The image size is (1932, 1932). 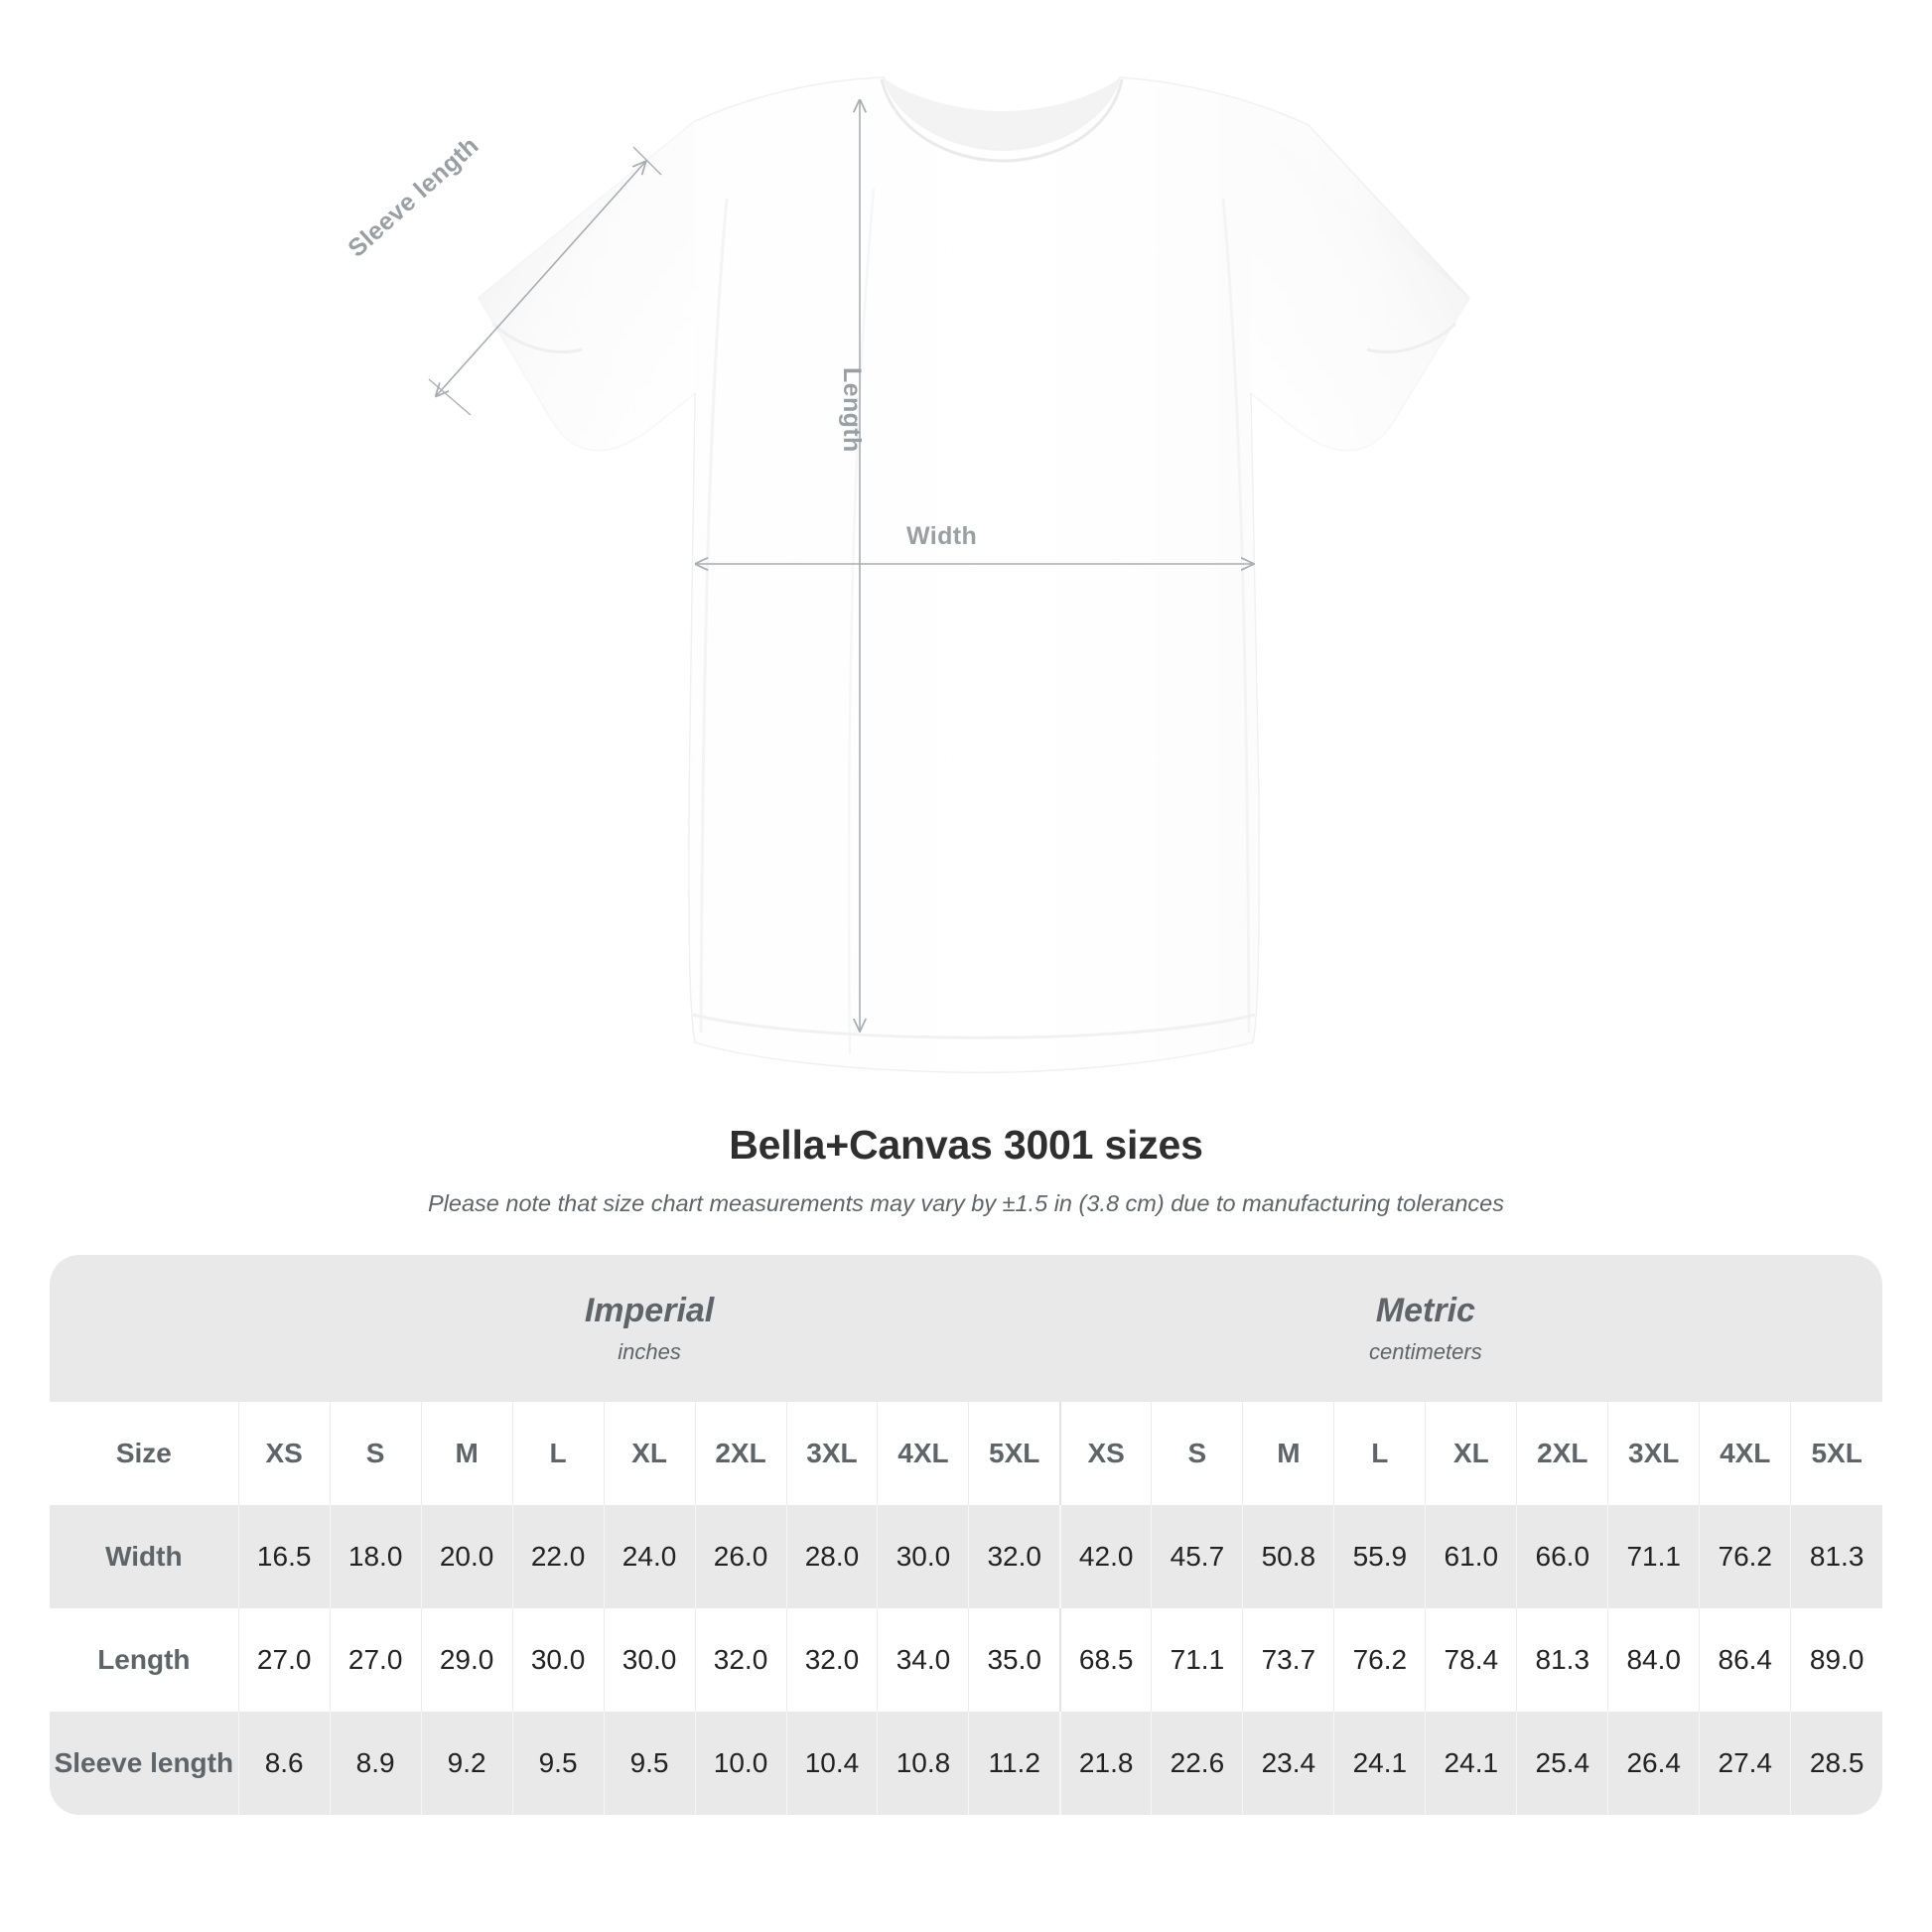 I want to click on cell-length-metric-2xl: 81.3, so click(x=1562, y=1660).